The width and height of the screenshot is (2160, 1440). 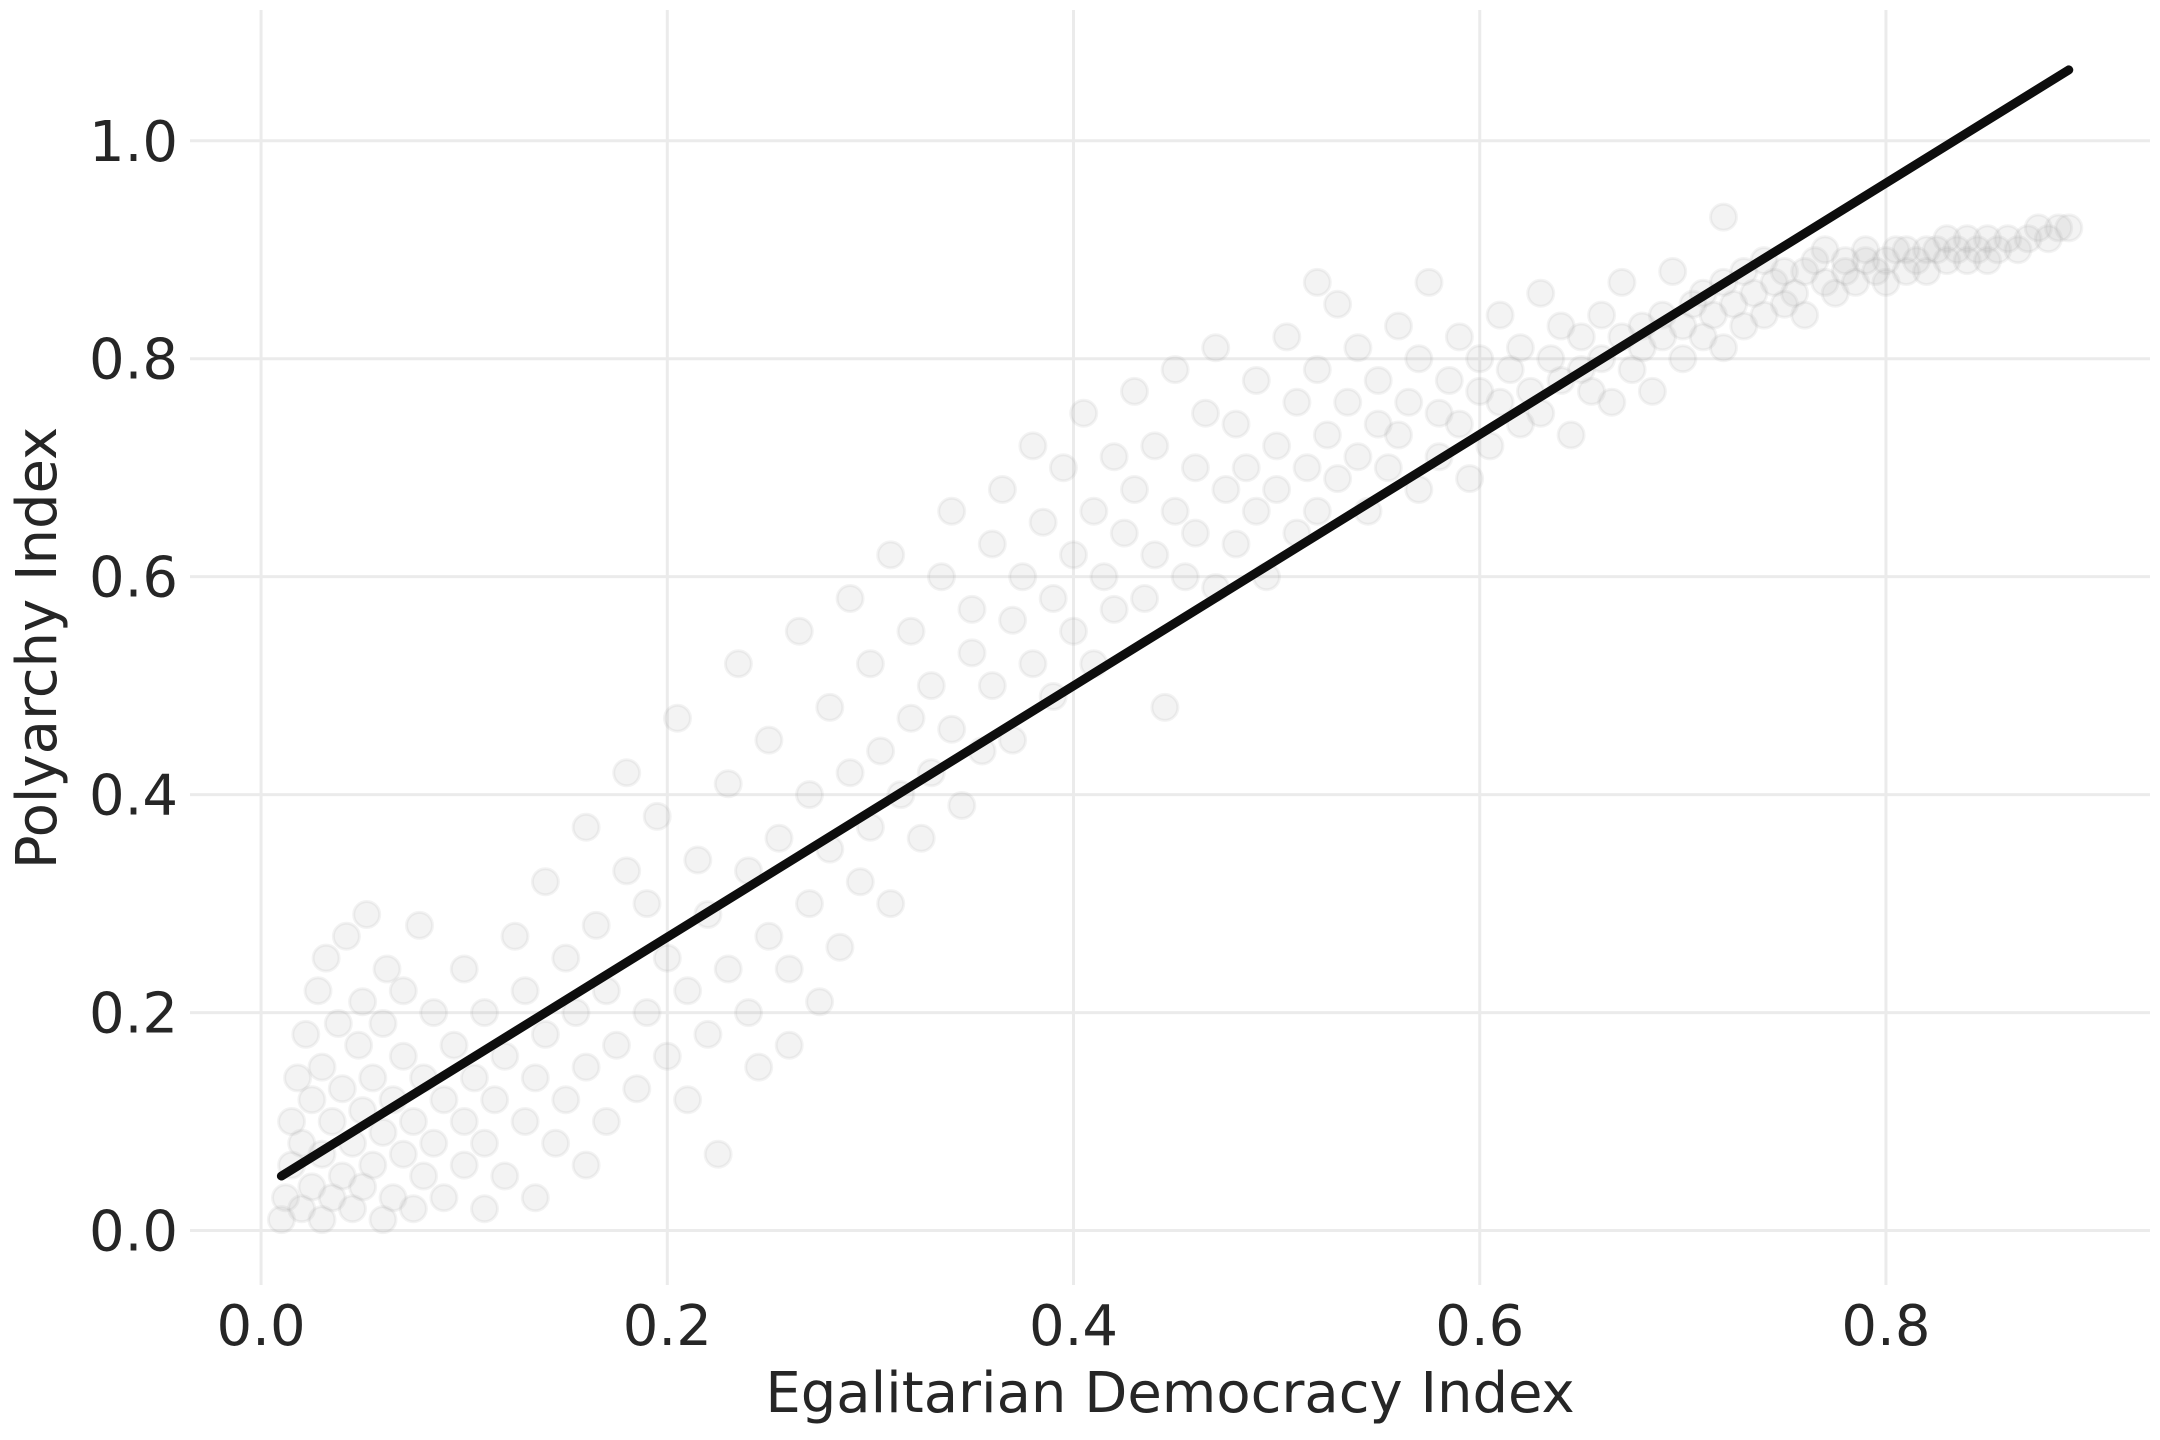 I want to click on x-tick-label-1: 0.2, so click(x=667, y=1326).